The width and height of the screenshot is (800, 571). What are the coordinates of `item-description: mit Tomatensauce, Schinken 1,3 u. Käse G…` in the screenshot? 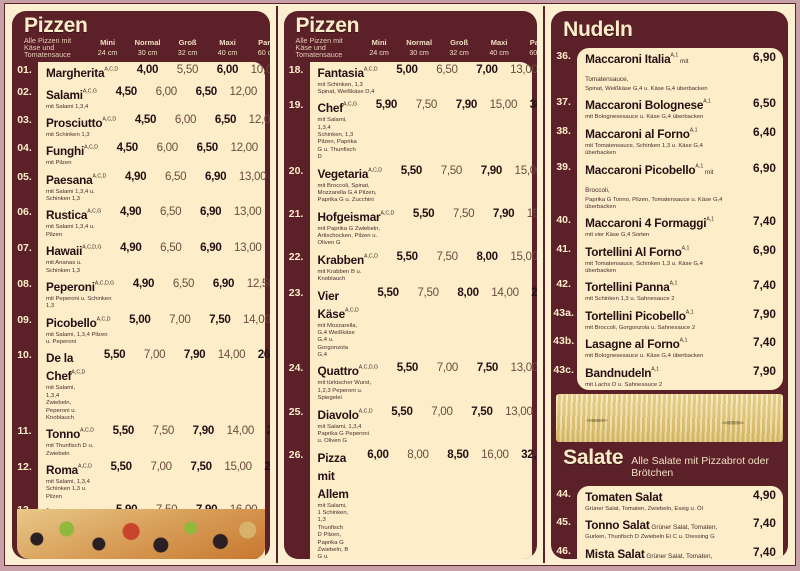 It's located at (644, 149).